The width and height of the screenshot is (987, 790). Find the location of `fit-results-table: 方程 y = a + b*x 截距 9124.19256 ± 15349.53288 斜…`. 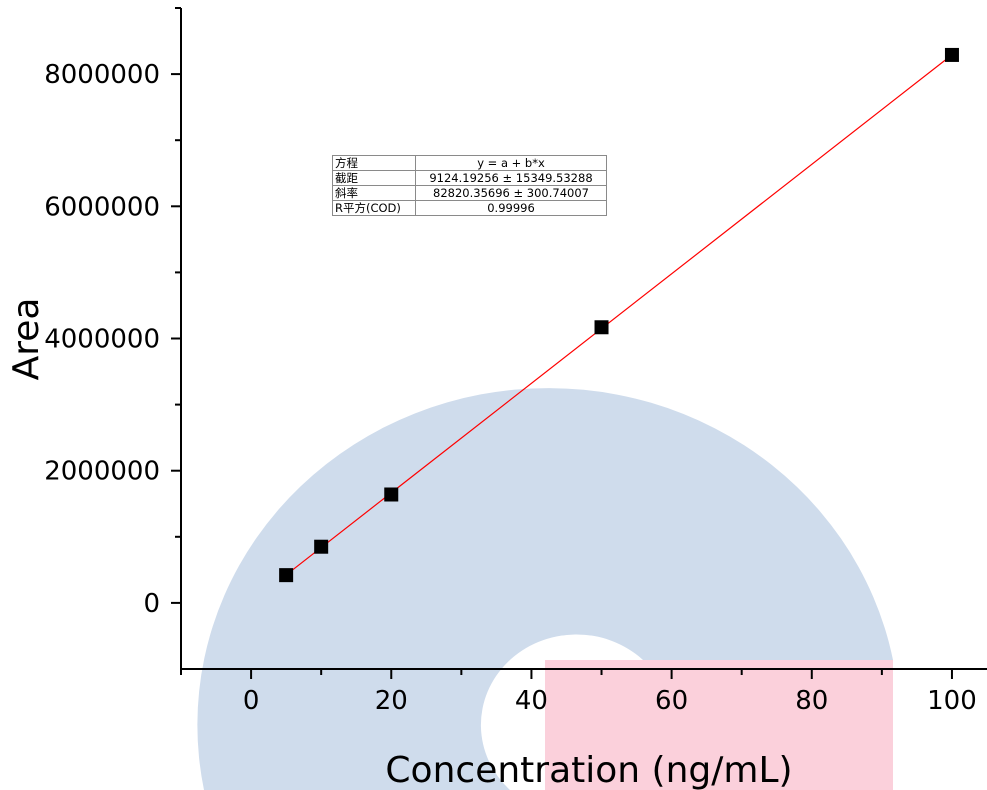

fit-results-table: 方程 y = a + b*x 截距 9124.19256 ± 15349.53288 斜… is located at coordinates (469, 185).